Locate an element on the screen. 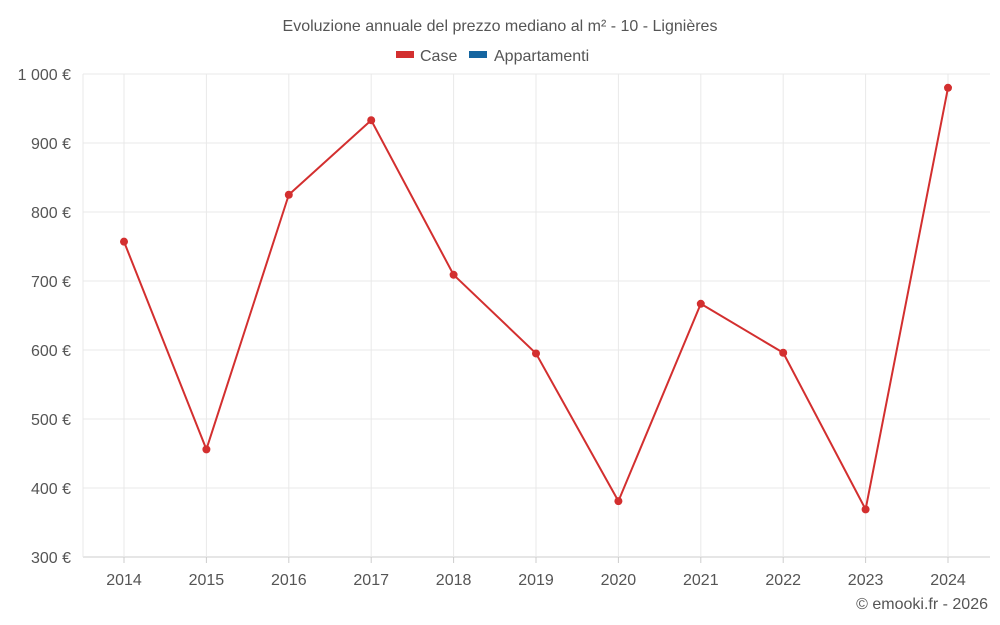  x-tick-label: 2014 is located at coordinates (124, 580).